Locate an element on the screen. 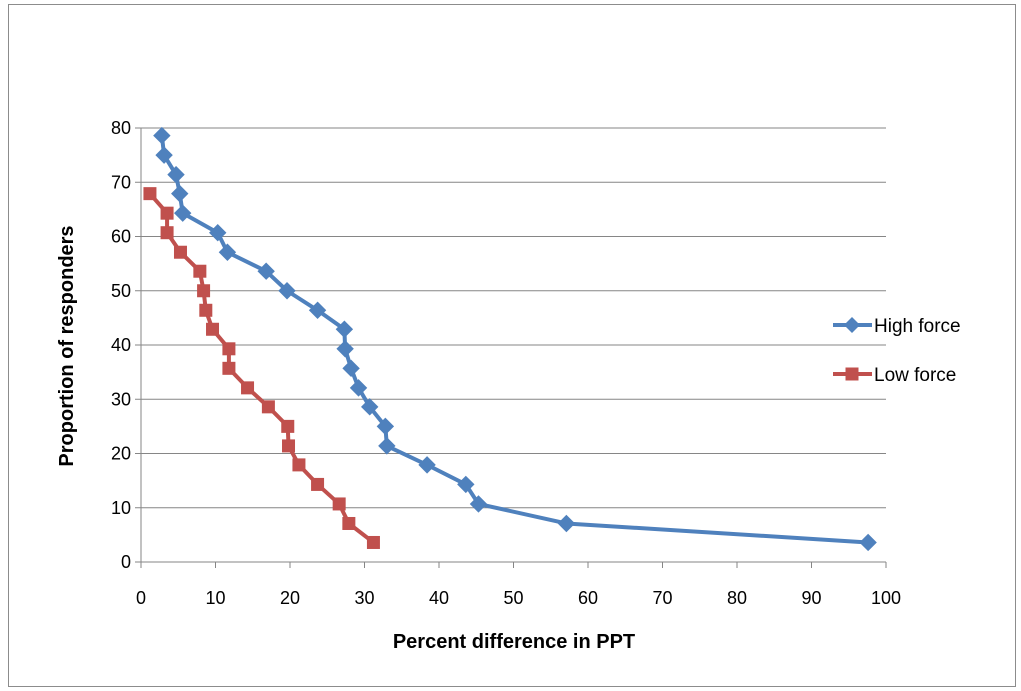 This screenshot has width=1021, height=691. legend-marker-high-force is located at coordinates (852, 325).